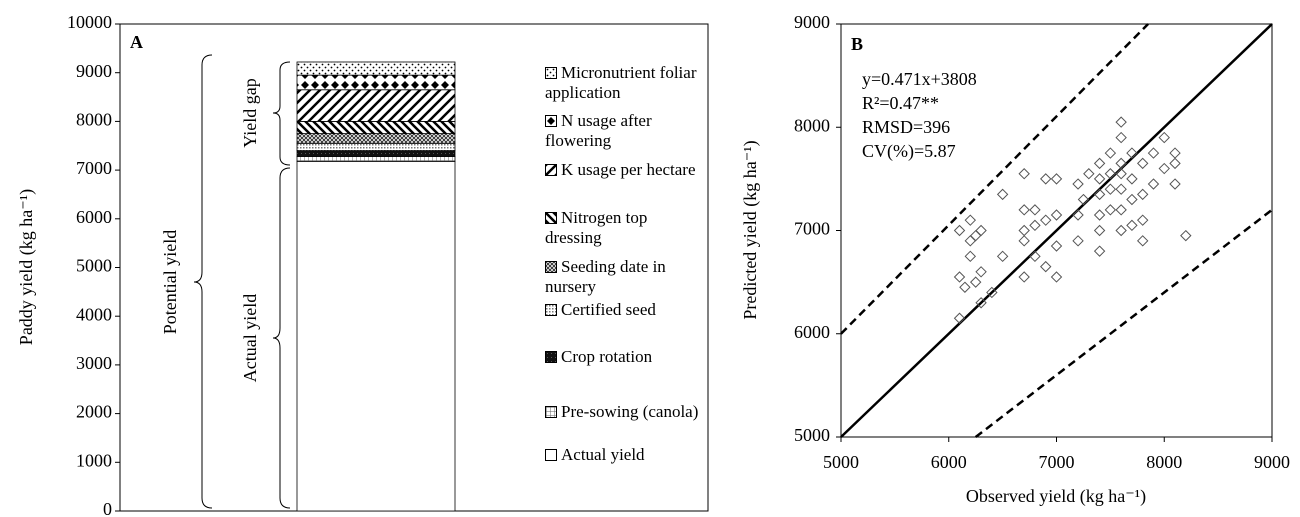  Describe the element at coordinates (1057, 462) in the screenshot. I see `x-tick-label: 7000` at that location.